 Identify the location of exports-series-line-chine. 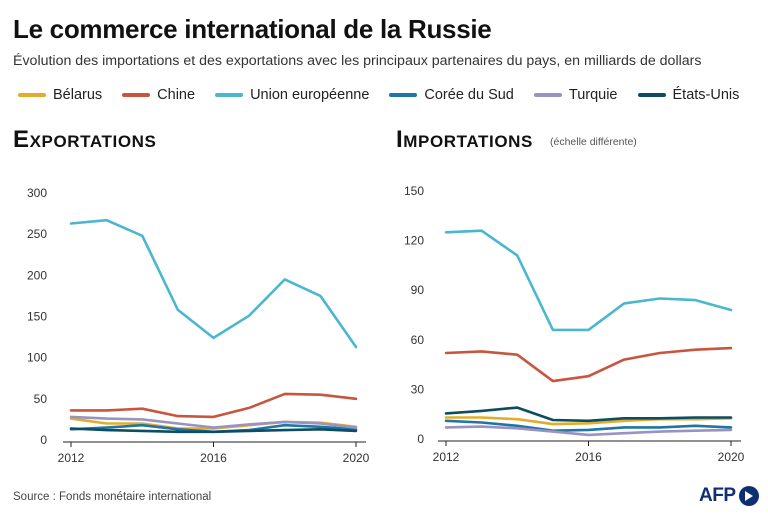
(213, 405).